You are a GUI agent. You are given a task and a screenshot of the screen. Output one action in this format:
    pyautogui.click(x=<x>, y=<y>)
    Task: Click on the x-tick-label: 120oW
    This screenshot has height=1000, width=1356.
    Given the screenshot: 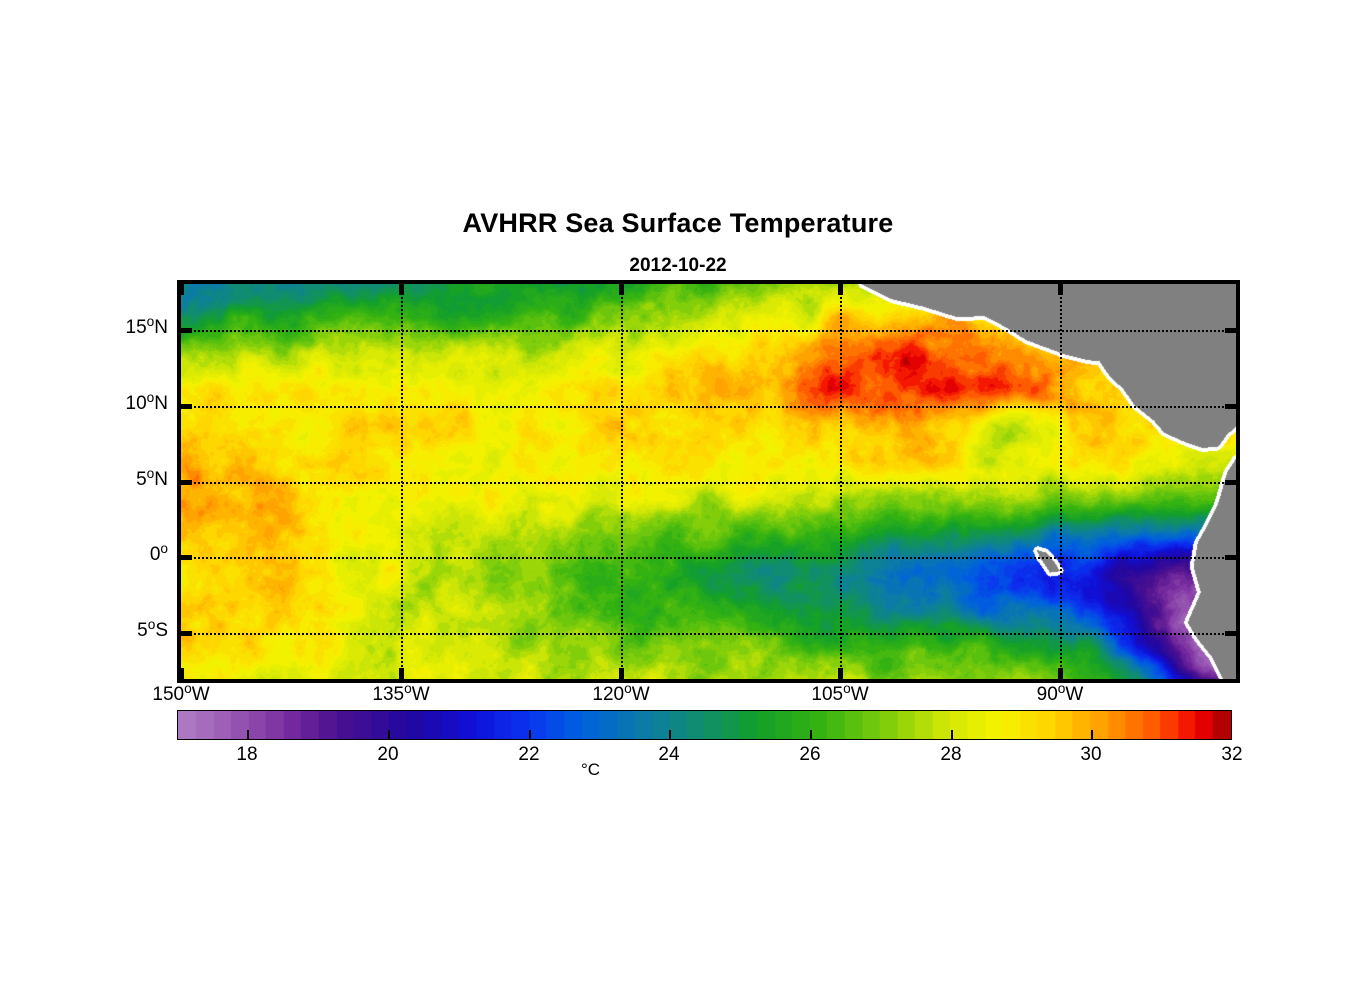 What is the action you would take?
    pyautogui.click(x=621, y=692)
    